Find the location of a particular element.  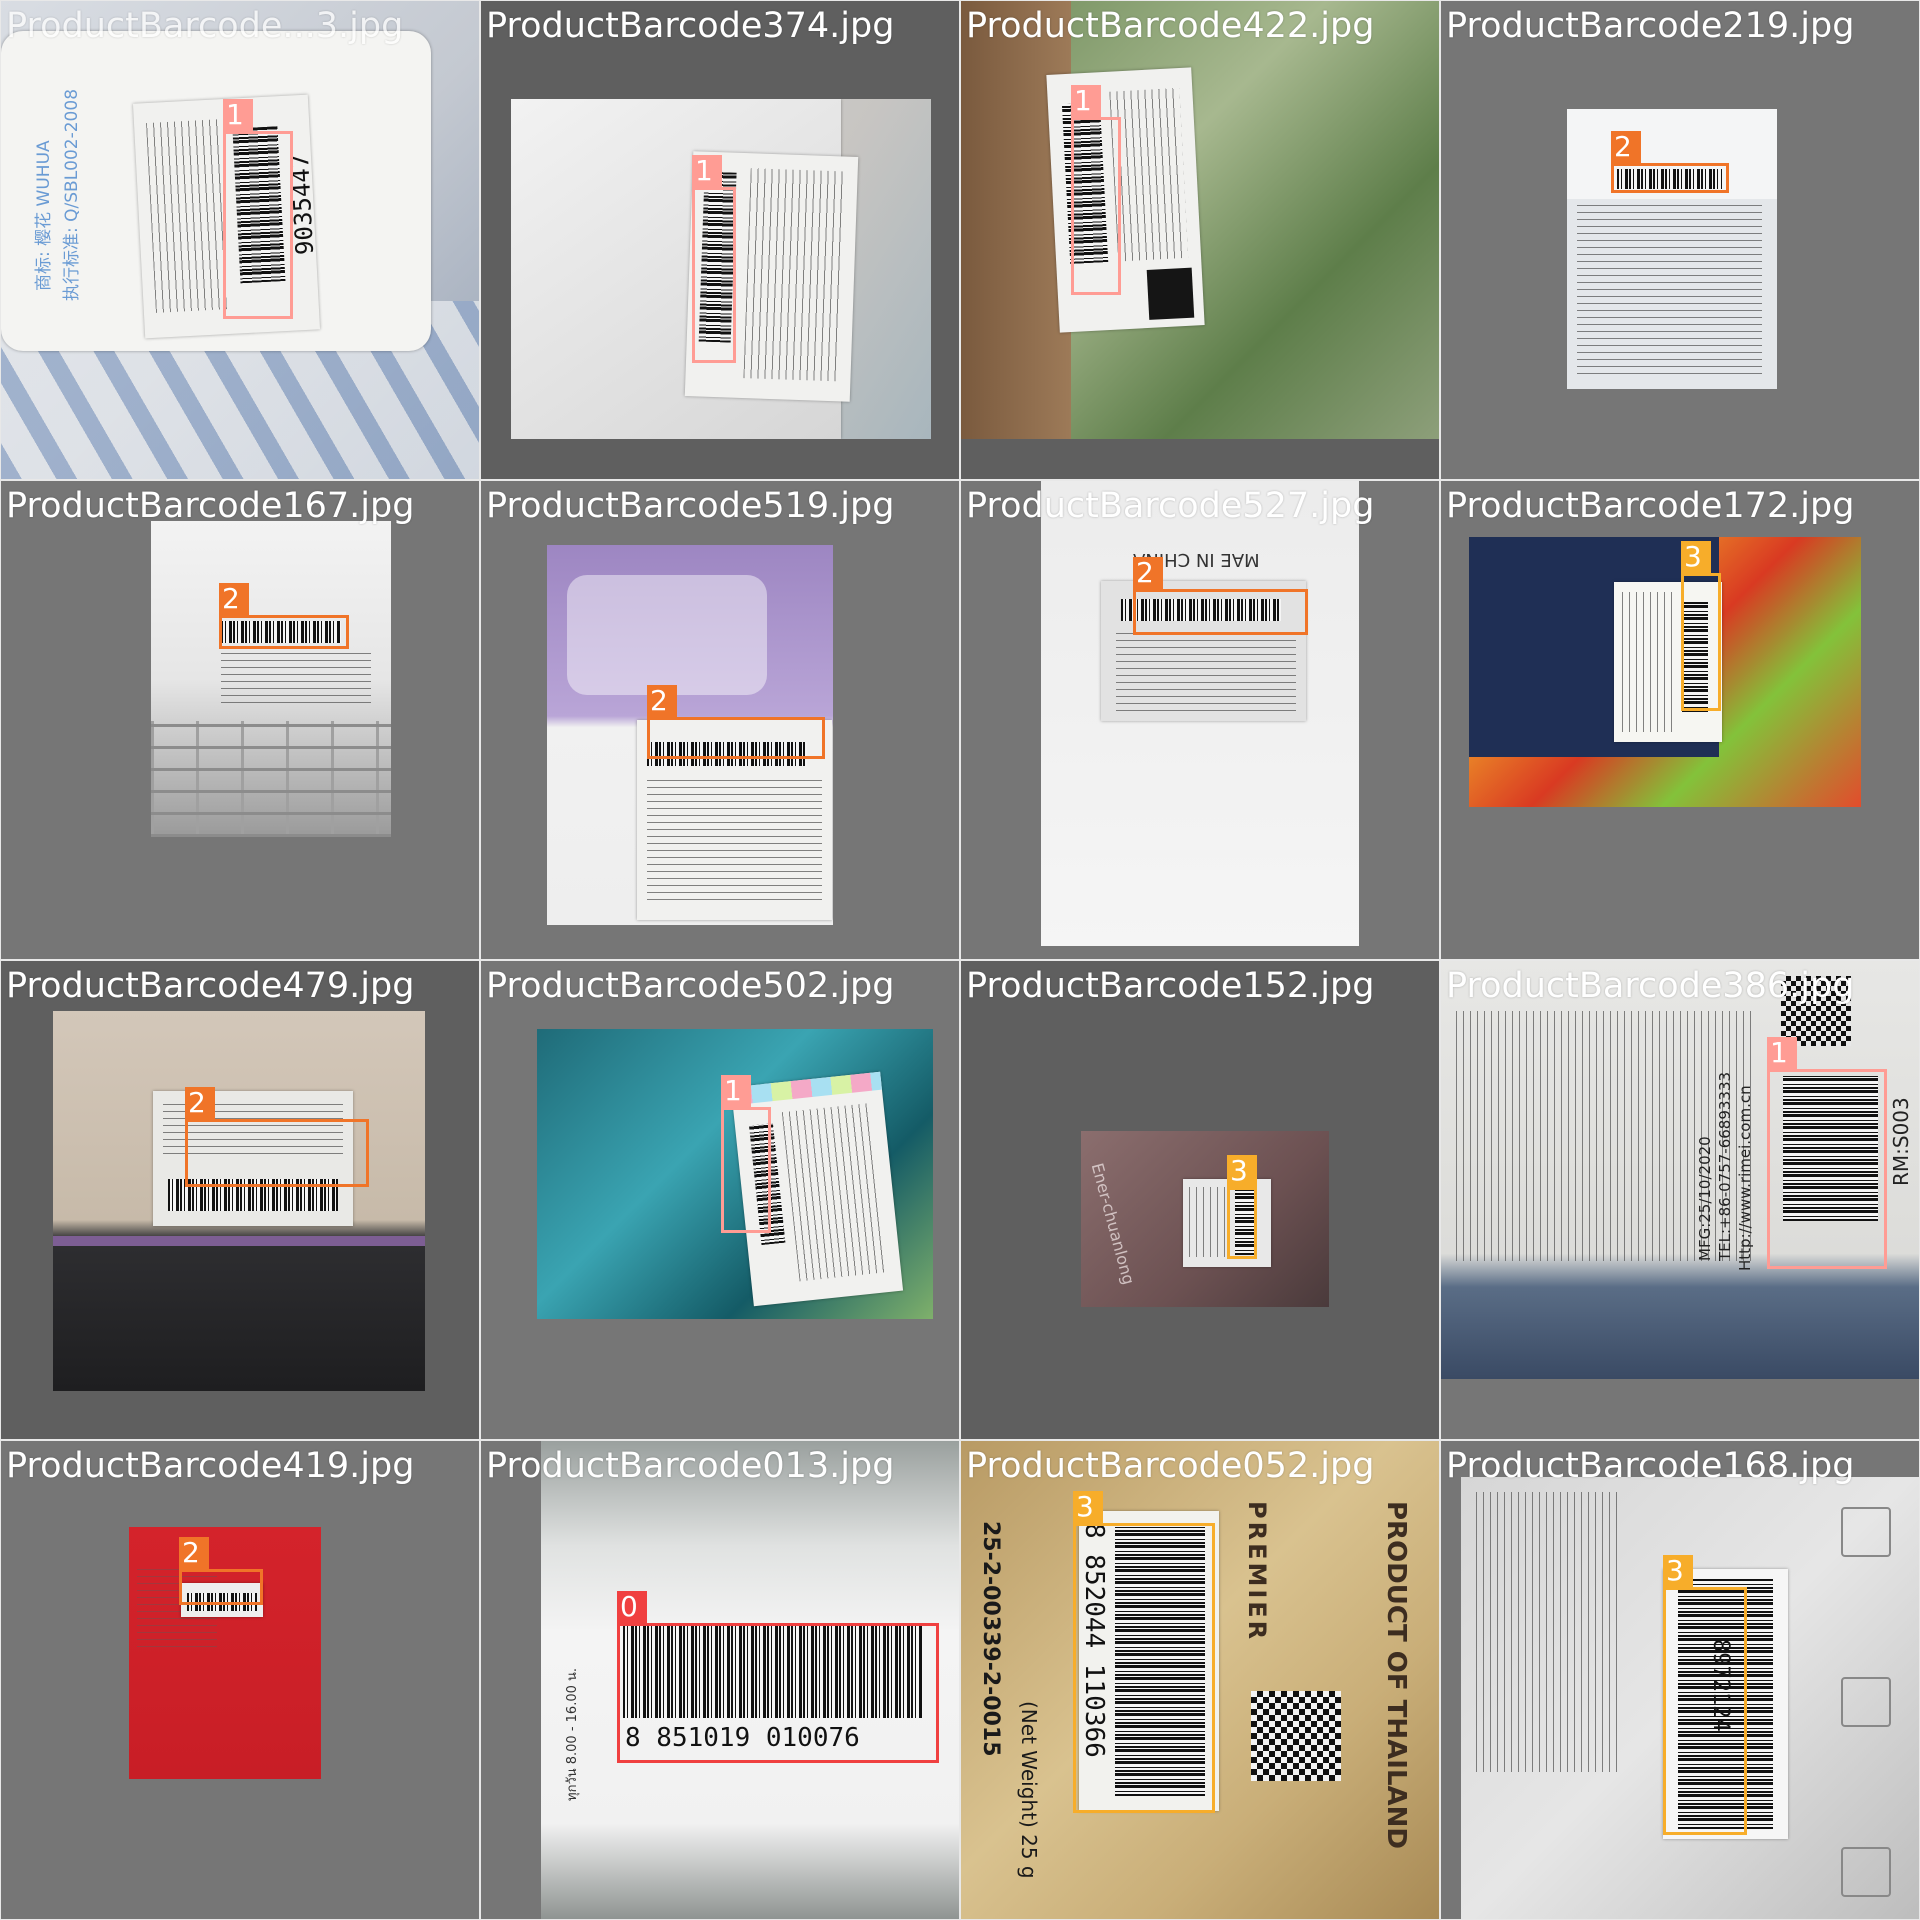

tile-filename: ProductBarcode219.jpg is located at coordinates (1650, 26).